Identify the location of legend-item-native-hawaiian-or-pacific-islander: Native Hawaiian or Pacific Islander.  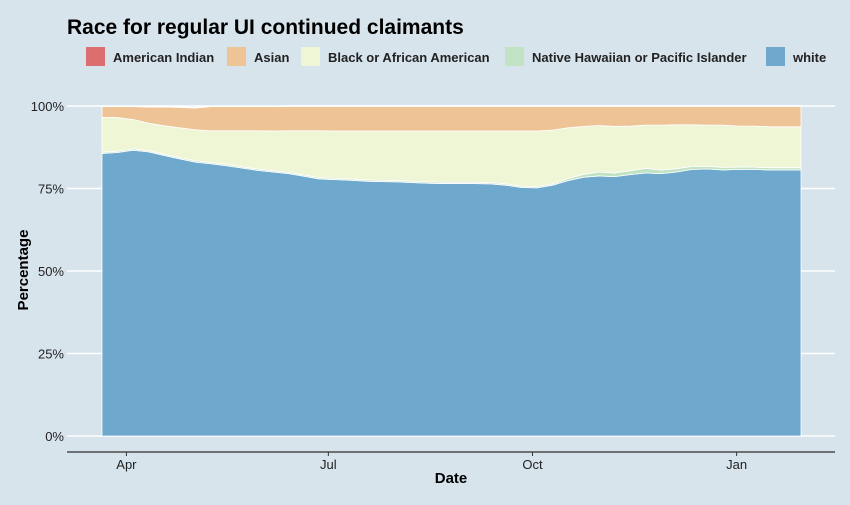
(626, 56).